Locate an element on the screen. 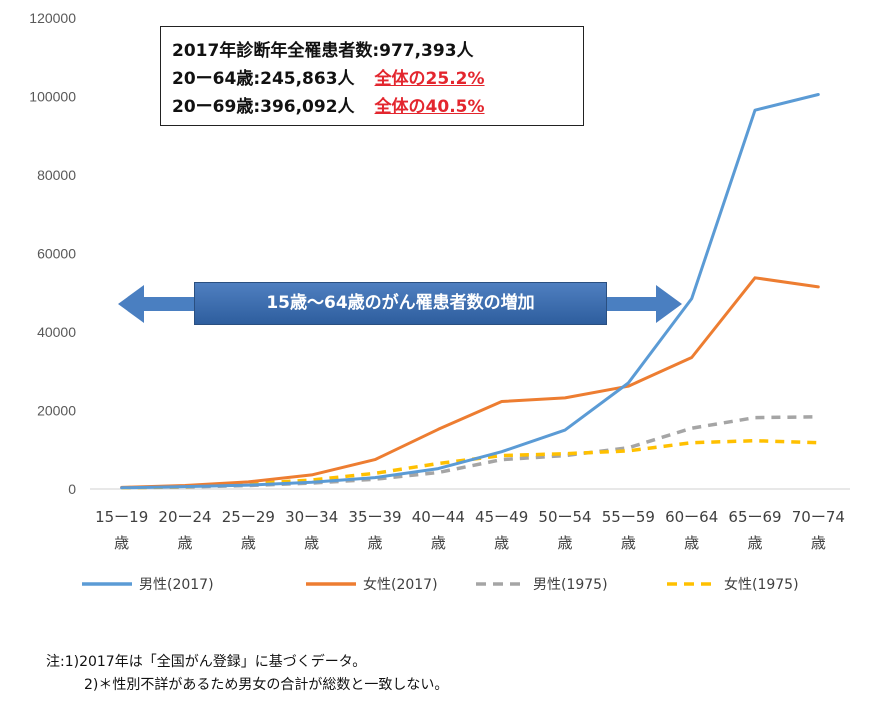  legend: 男性(2017) 女性(2017) 男性(1975) 女性(1975) is located at coordinates (440, 584).